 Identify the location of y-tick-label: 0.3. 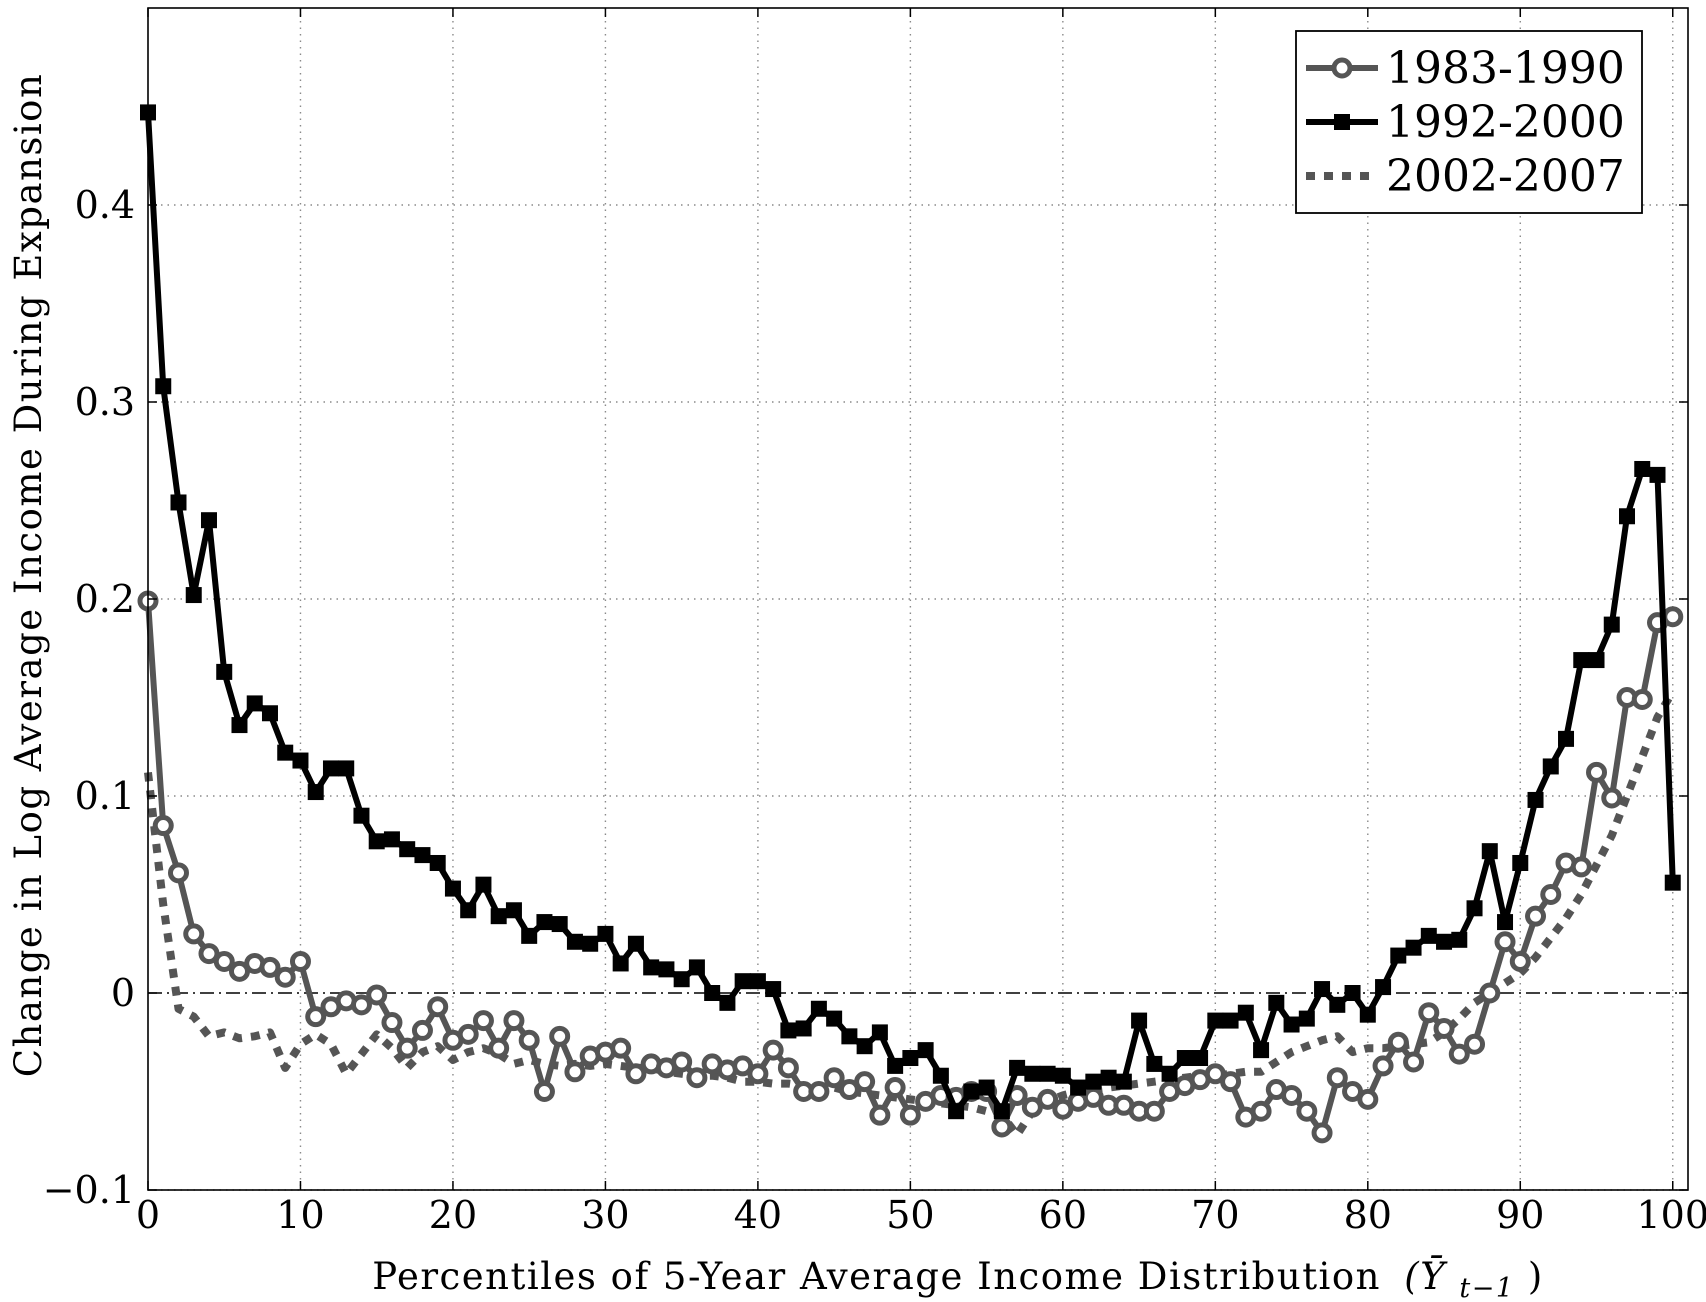
(105, 402).